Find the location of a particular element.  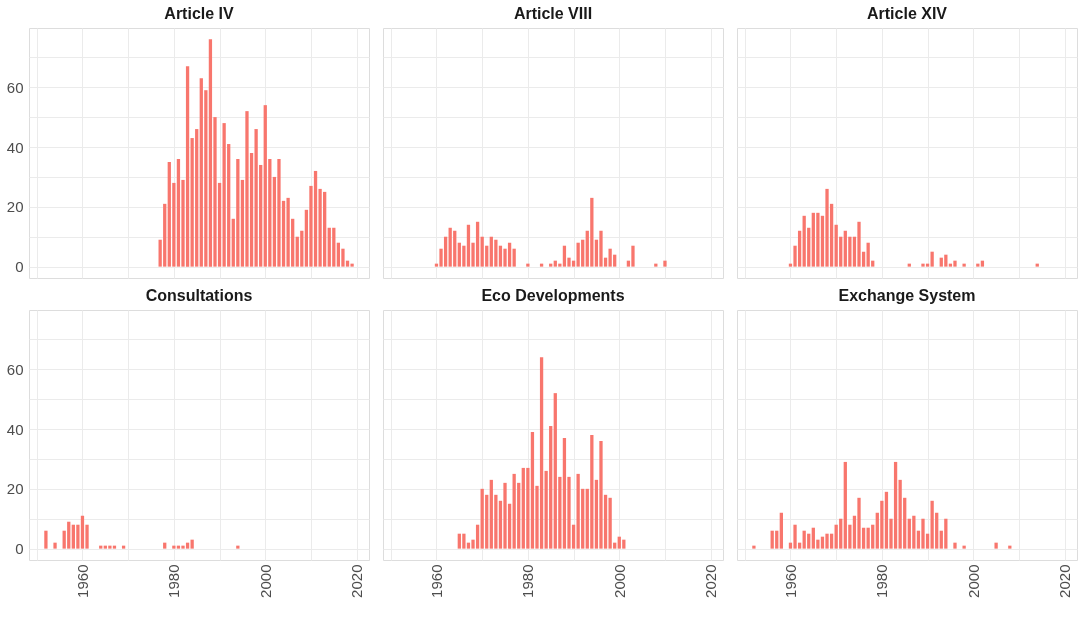

y-tick-label: 40 is located at coordinates (15, 429).